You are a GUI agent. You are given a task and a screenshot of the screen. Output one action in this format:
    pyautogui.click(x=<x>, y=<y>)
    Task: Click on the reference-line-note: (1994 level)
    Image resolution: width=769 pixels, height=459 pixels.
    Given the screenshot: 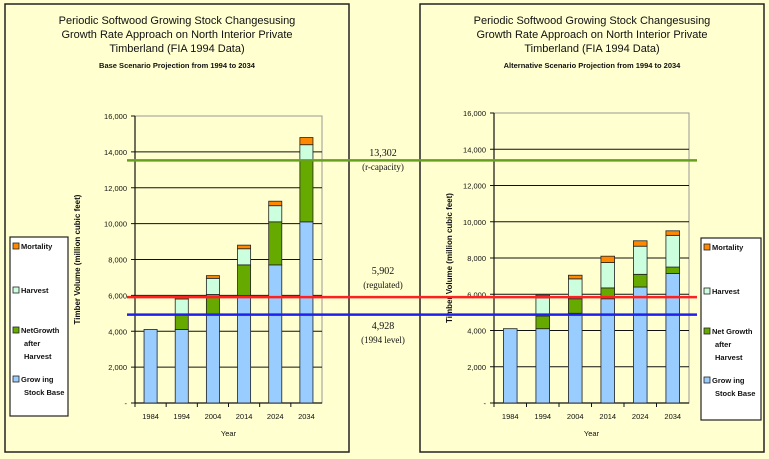 What is the action you would take?
    pyautogui.click(x=383, y=340)
    